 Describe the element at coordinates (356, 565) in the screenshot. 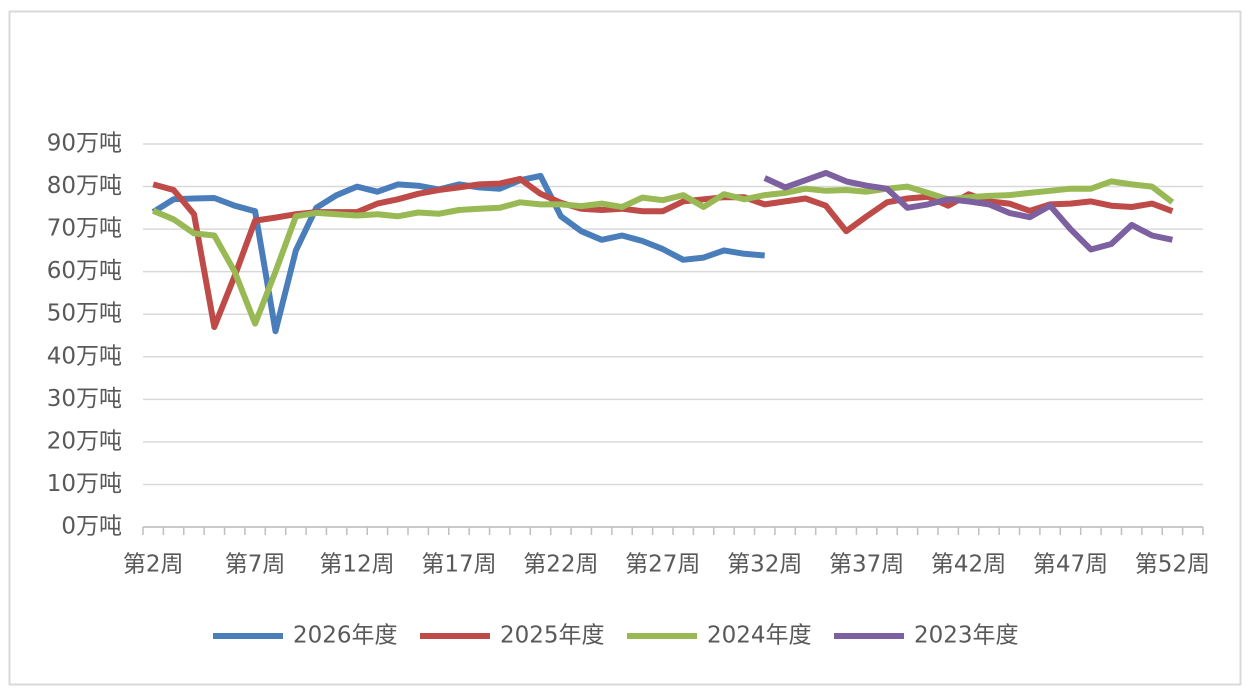

I see `x-tick-label: 第12周` at that location.